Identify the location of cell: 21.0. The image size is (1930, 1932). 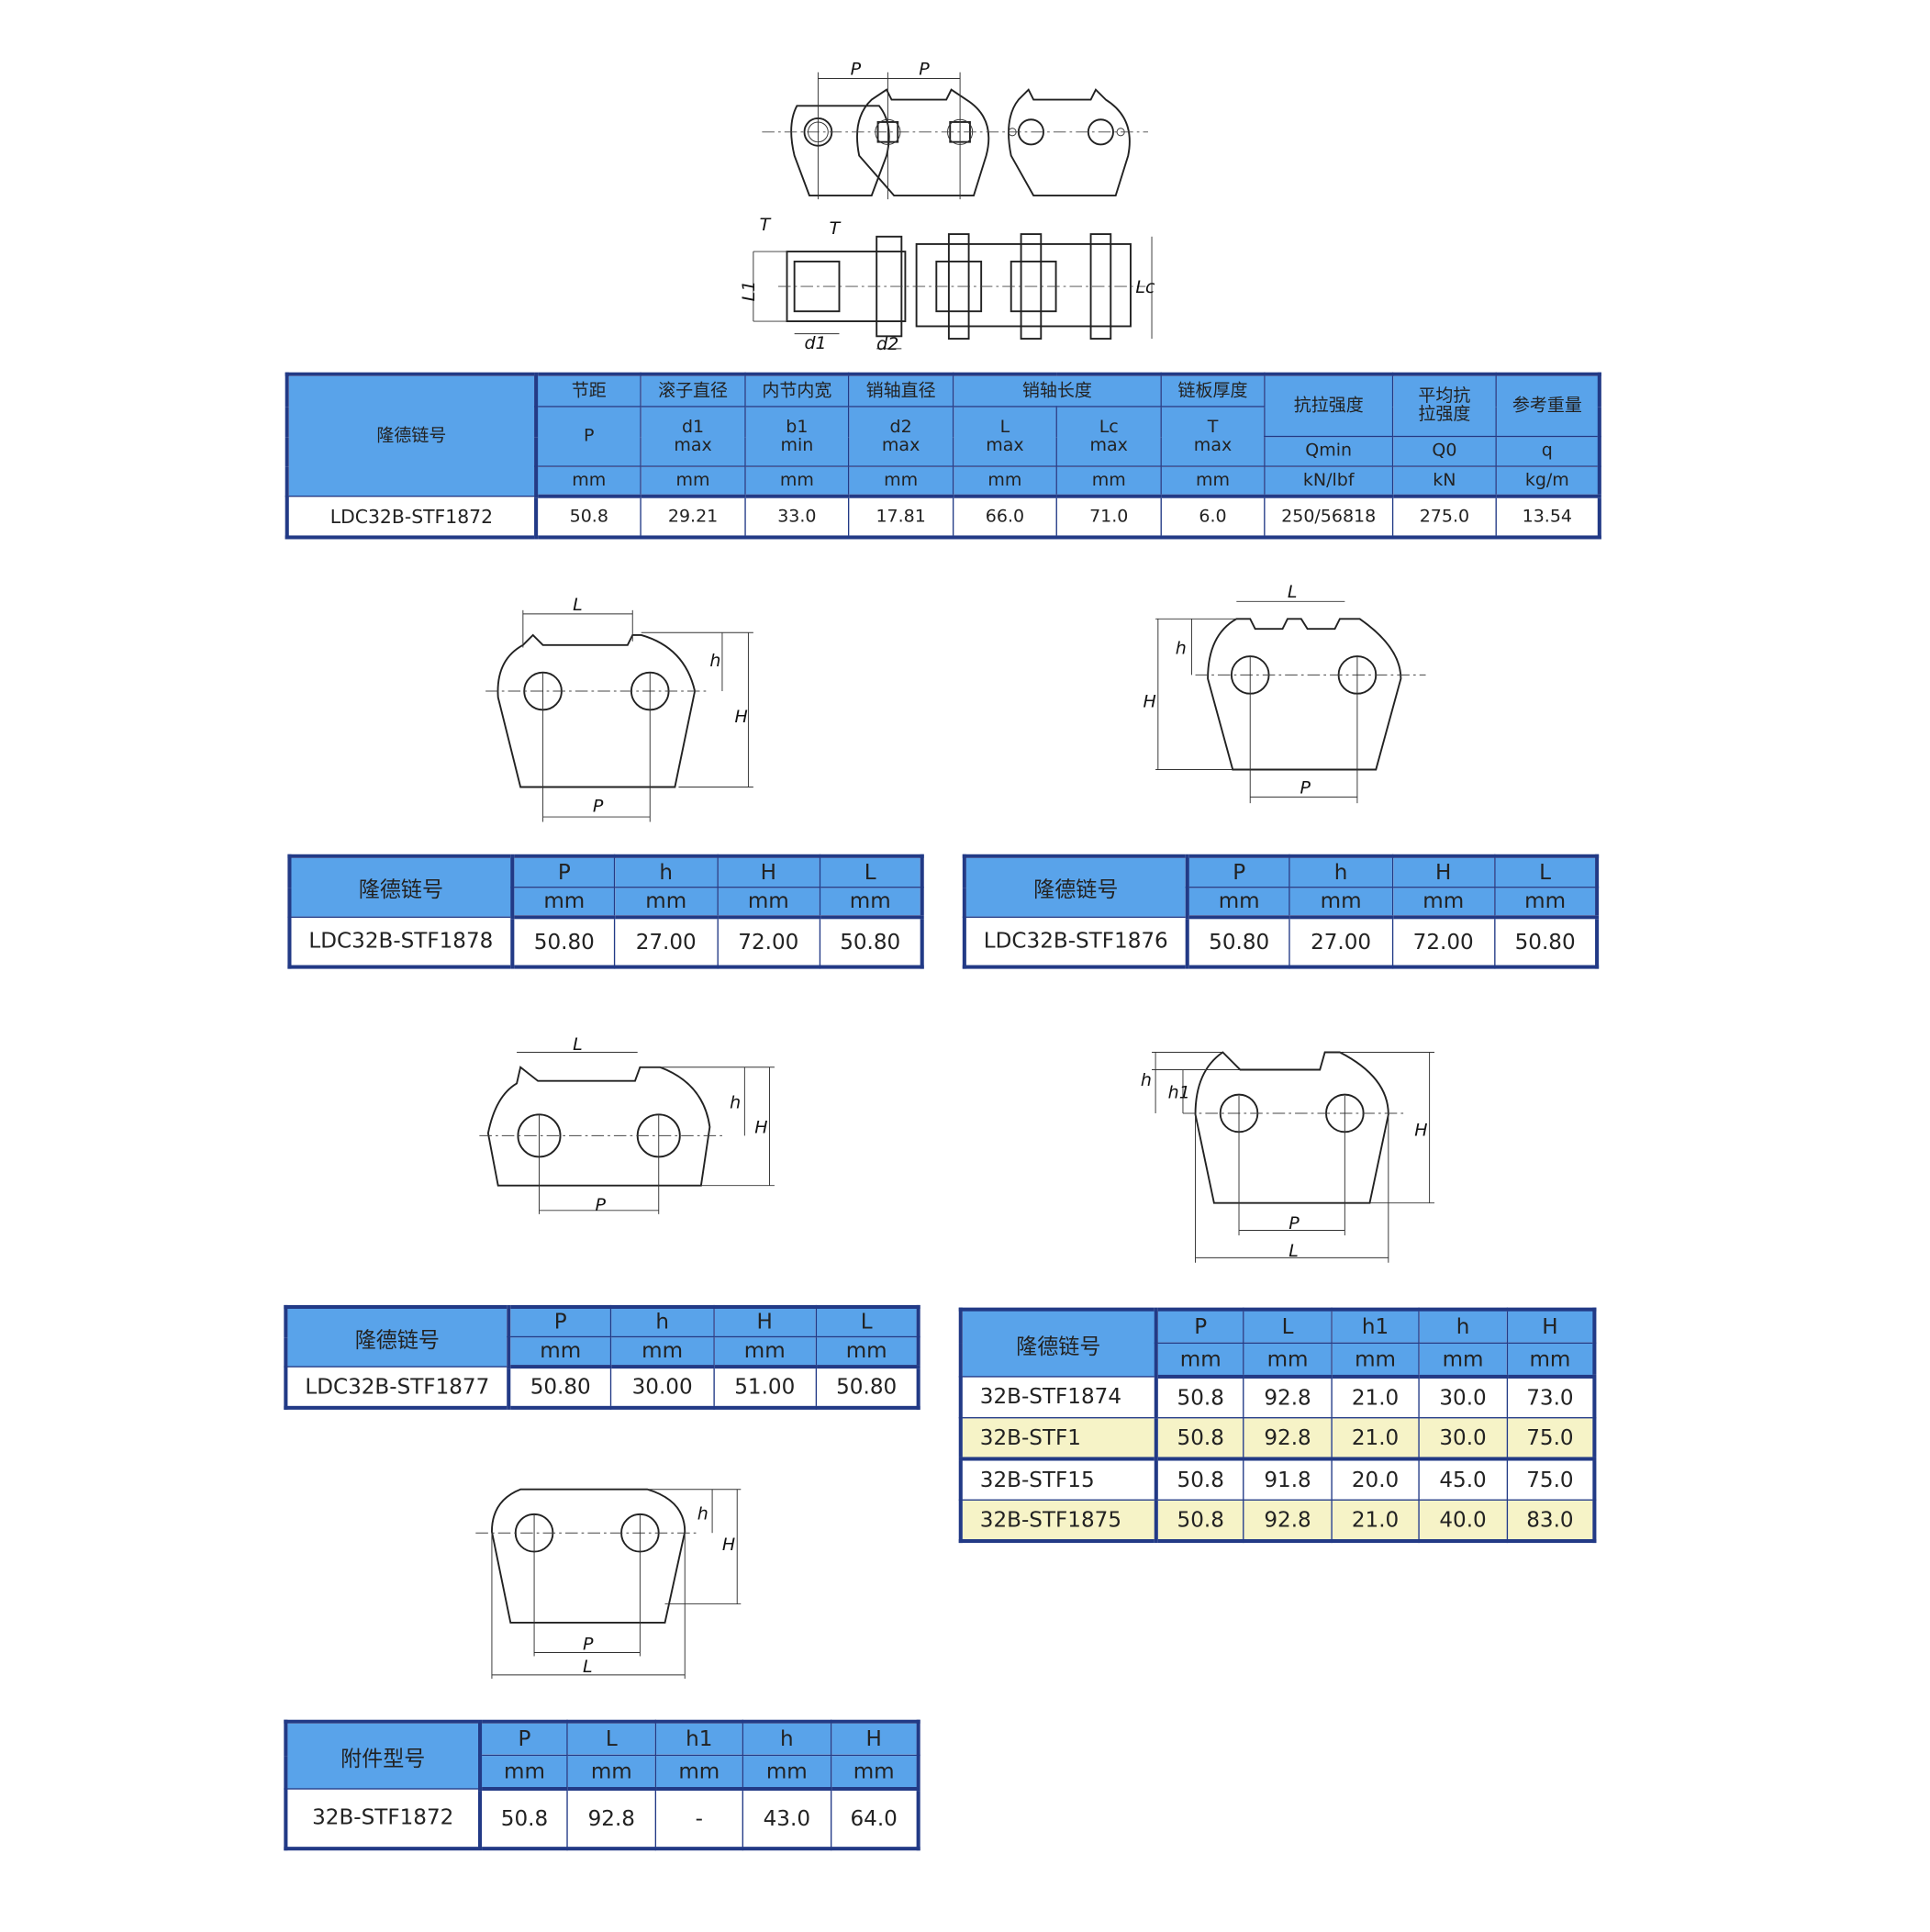
(1376, 1438).